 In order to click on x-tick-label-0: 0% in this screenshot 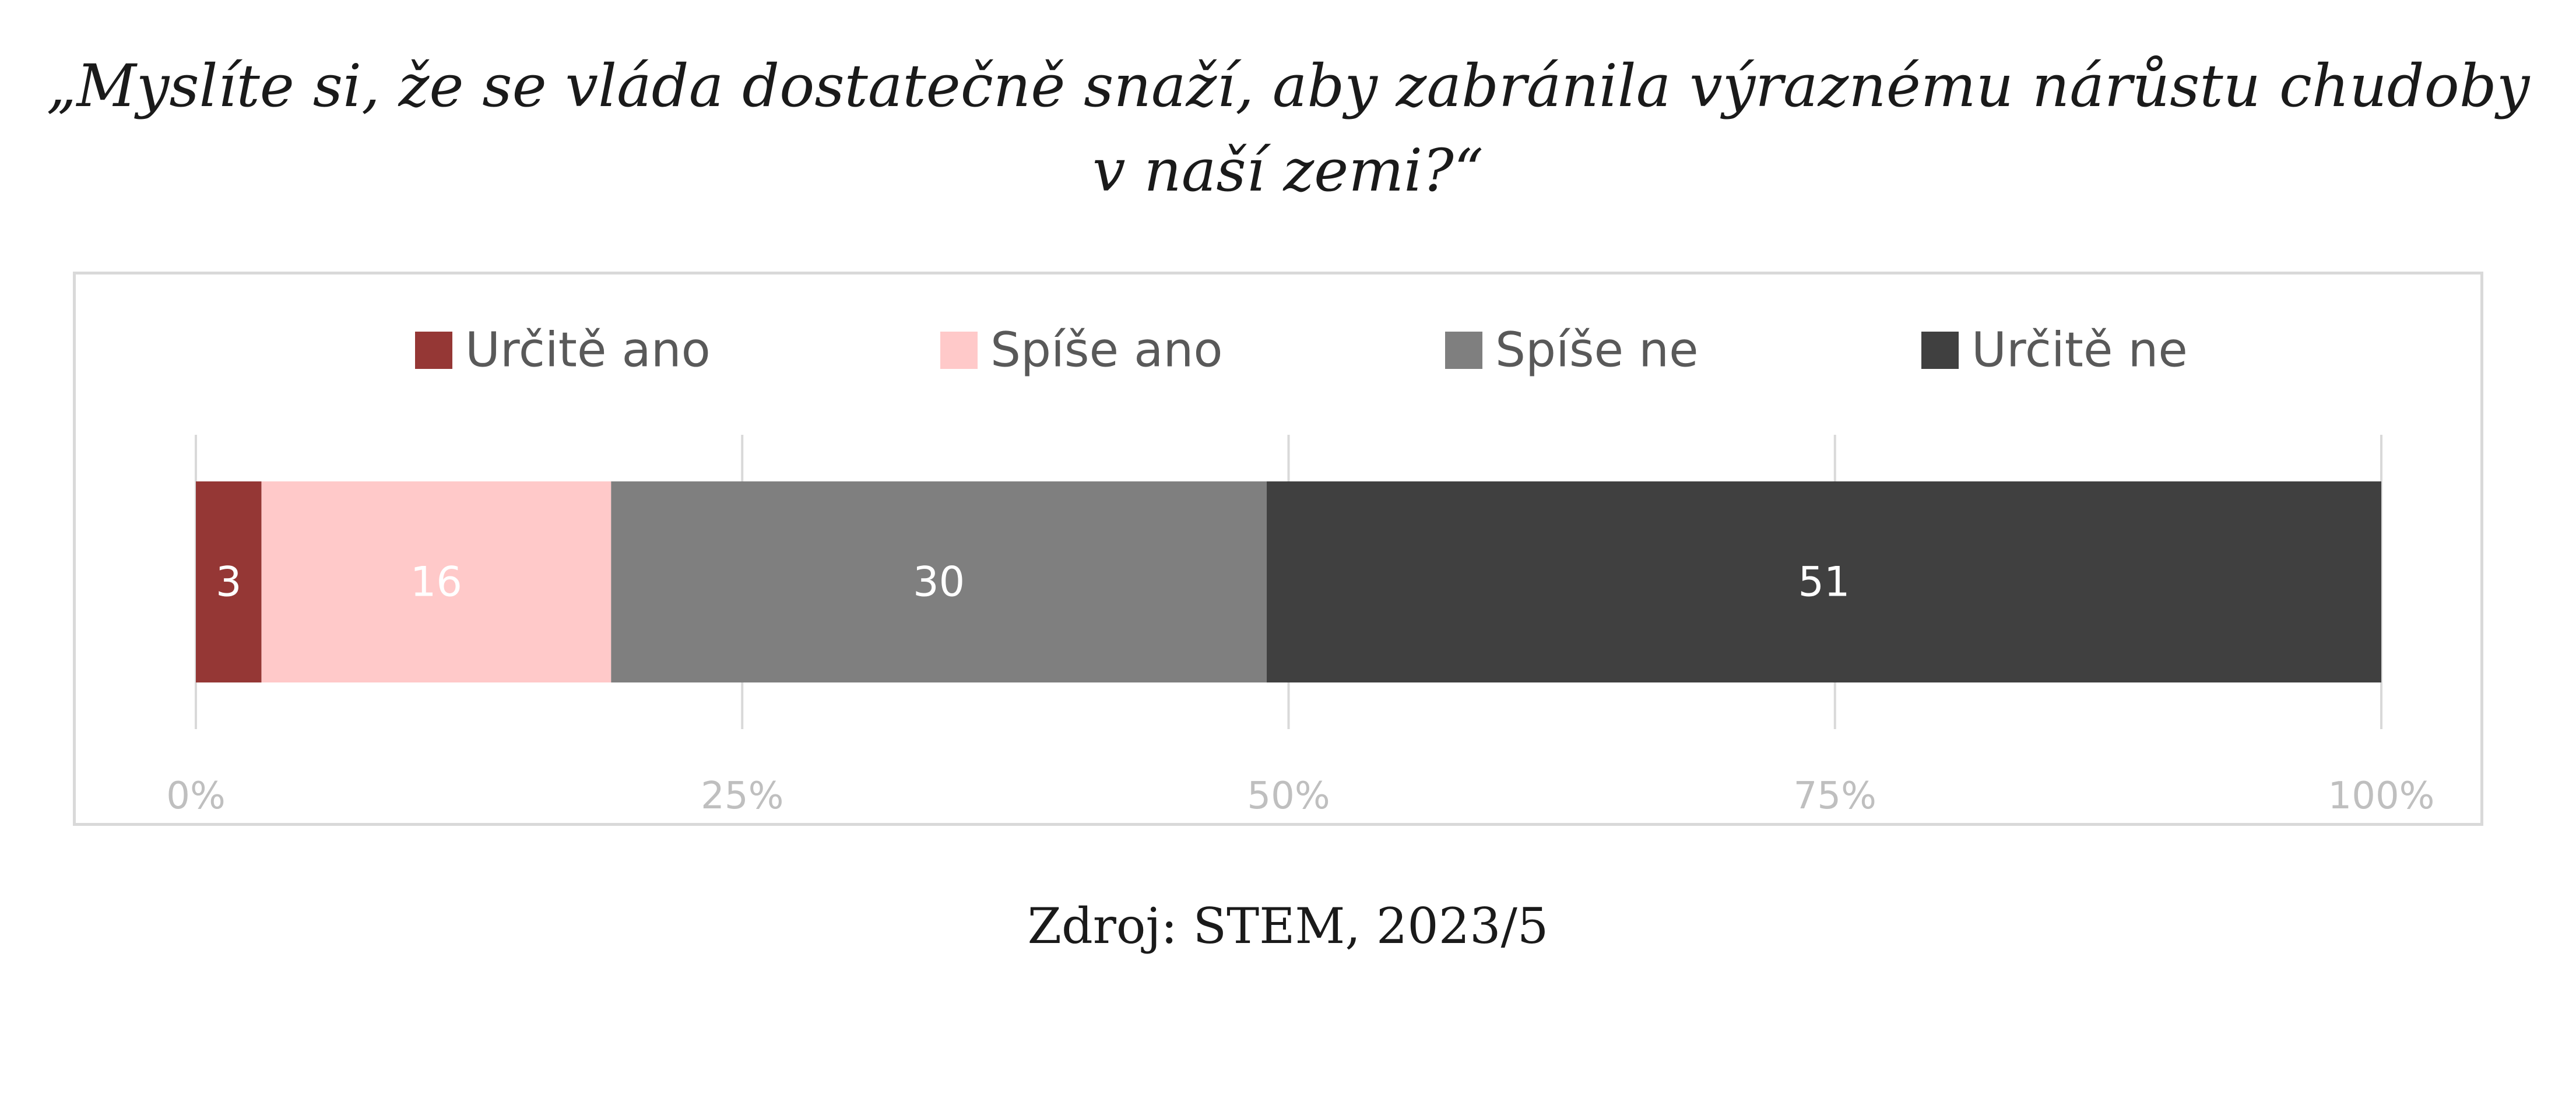, I will do `click(196, 796)`.